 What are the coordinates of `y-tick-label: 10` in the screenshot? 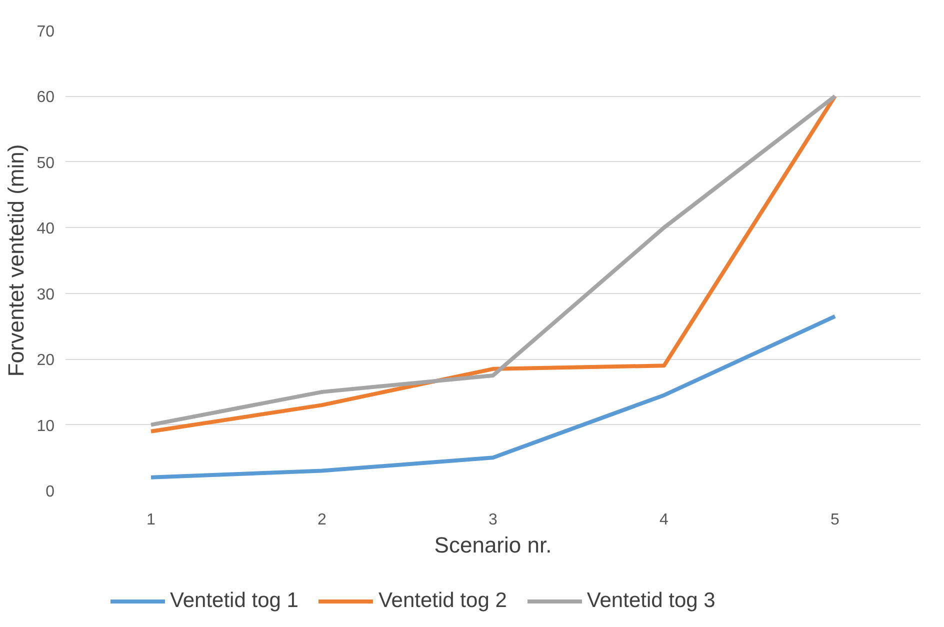 It's located at (45, 426).